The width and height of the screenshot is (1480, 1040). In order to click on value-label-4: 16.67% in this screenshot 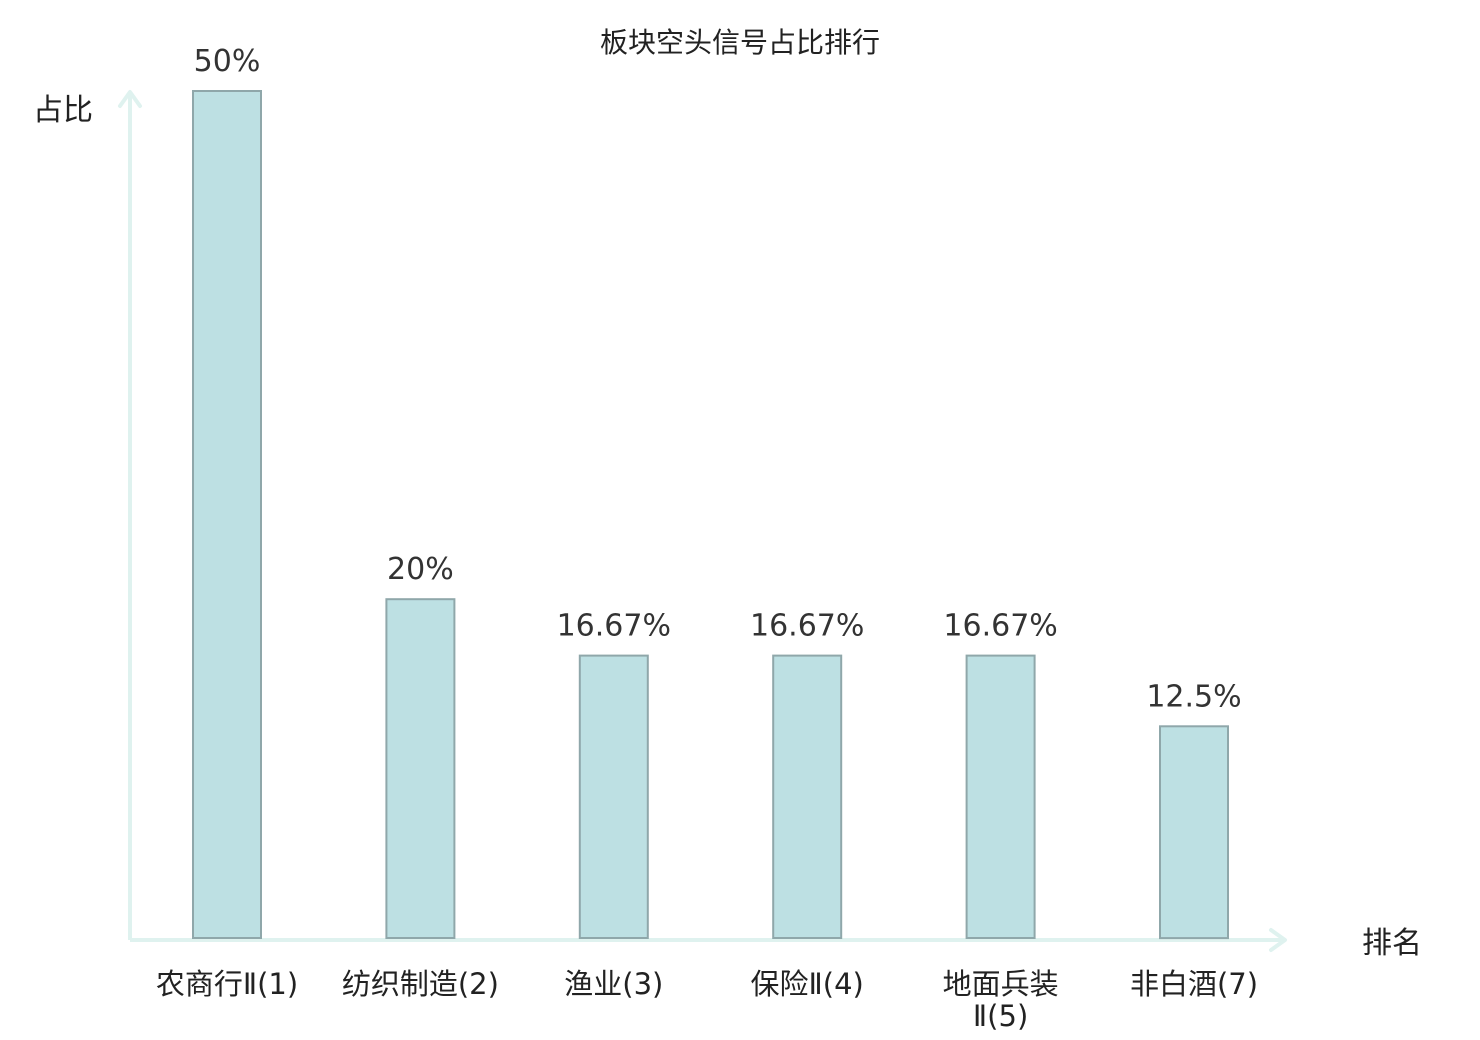, I will do `click(807, 626)`.